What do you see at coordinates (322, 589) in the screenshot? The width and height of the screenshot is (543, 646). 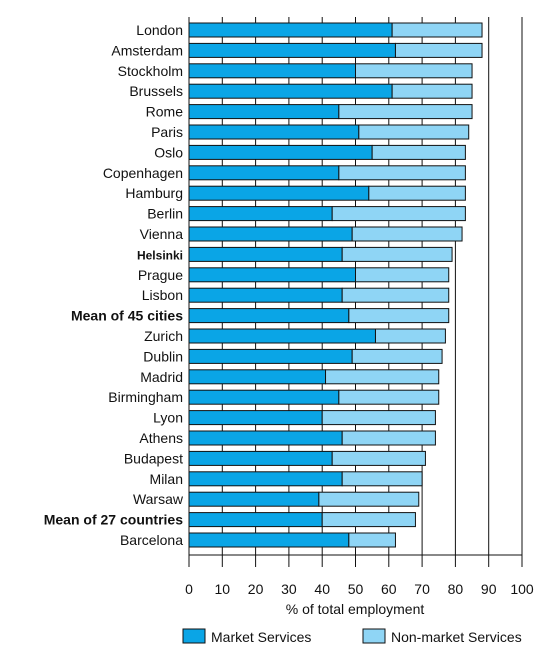 I see `x-tick-label-40: 40` at bounding box center [322, 589].